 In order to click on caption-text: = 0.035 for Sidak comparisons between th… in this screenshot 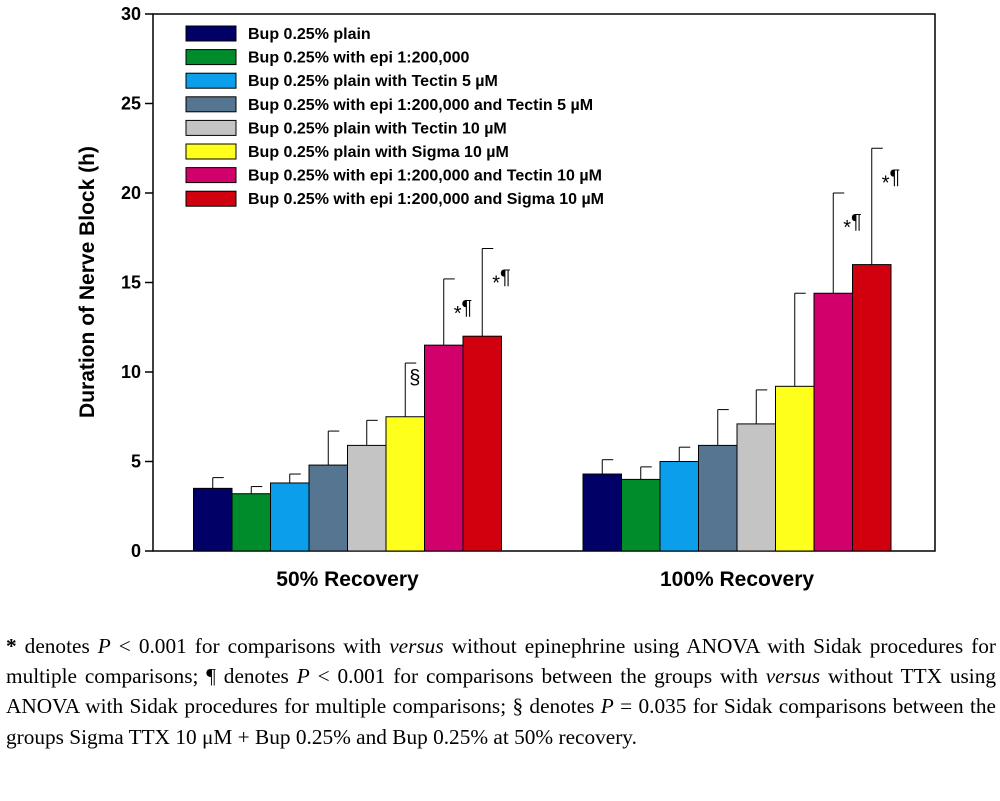, I will do `click(501, 721)`.